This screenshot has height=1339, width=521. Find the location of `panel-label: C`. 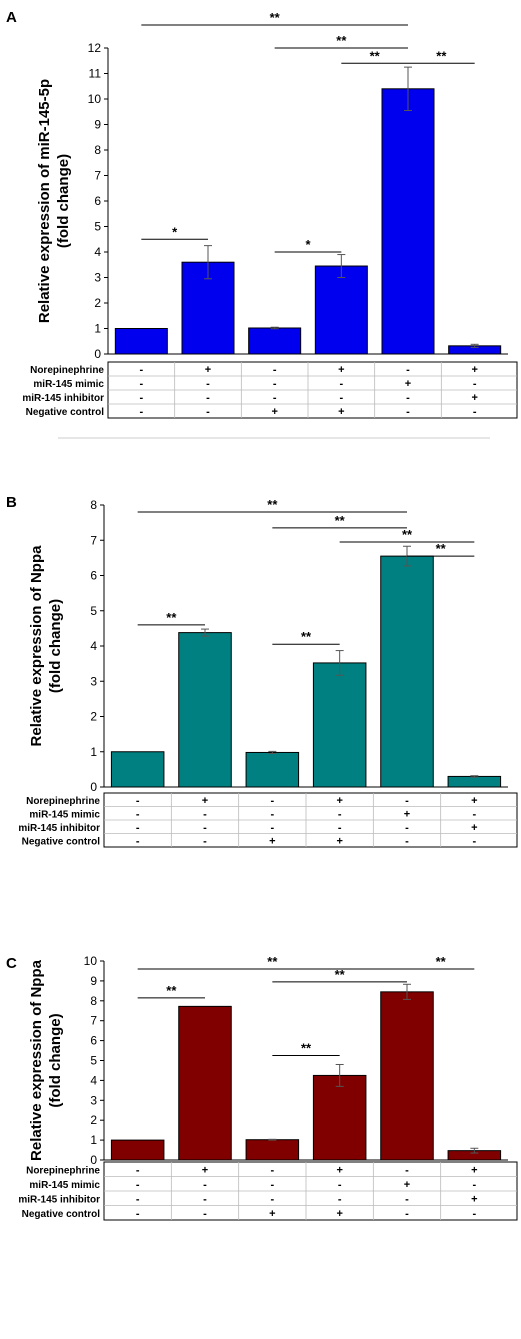

panel-label: C is located at coordinates (11, 963).